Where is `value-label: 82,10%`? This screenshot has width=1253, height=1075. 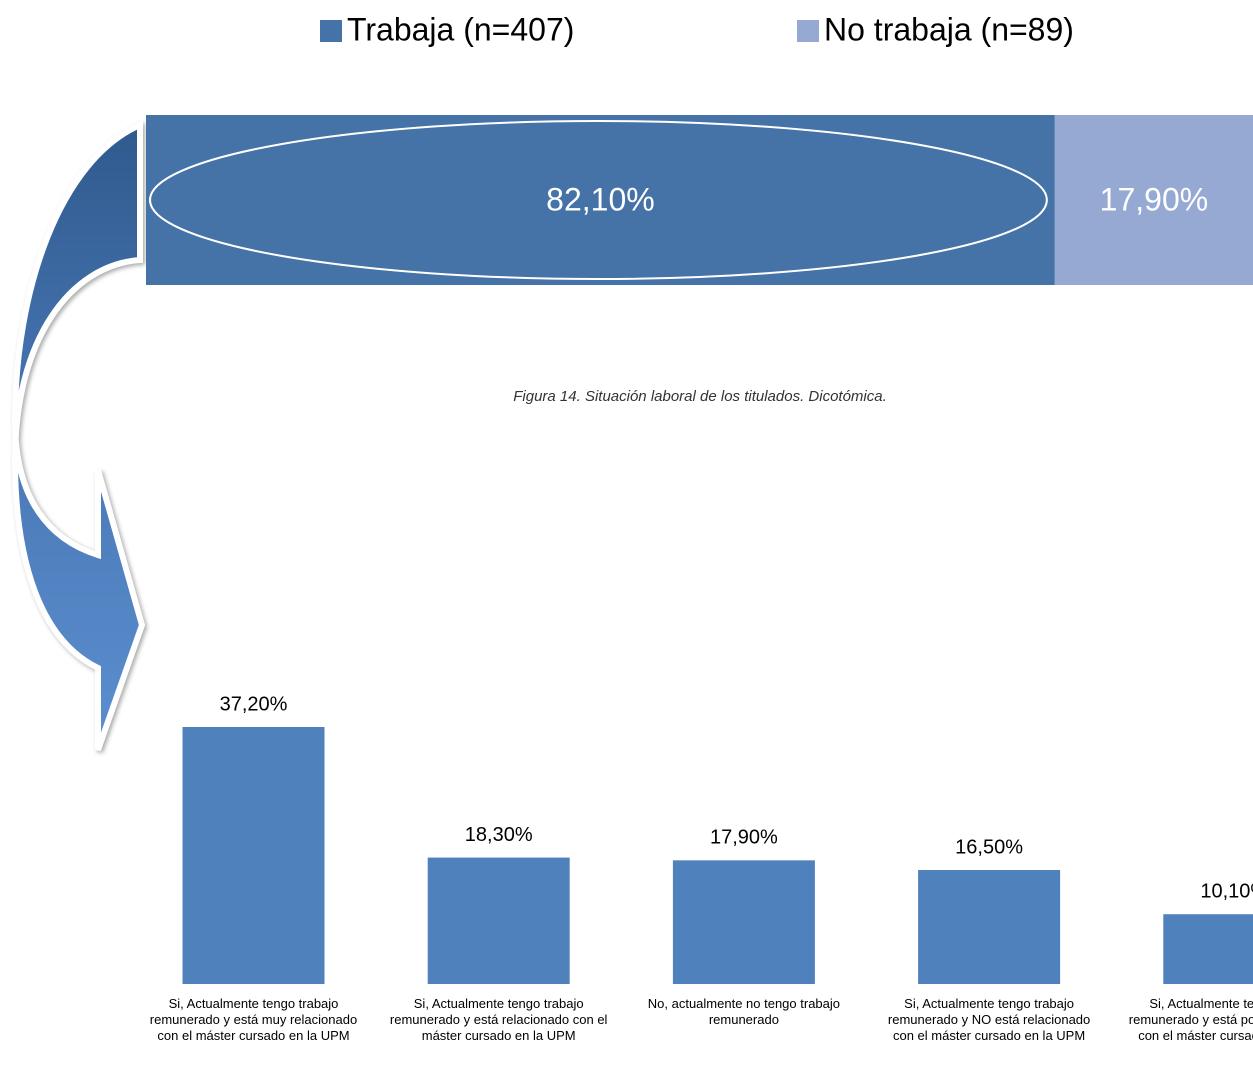
value-label: 82,10% is located at coordinates (600, 199).